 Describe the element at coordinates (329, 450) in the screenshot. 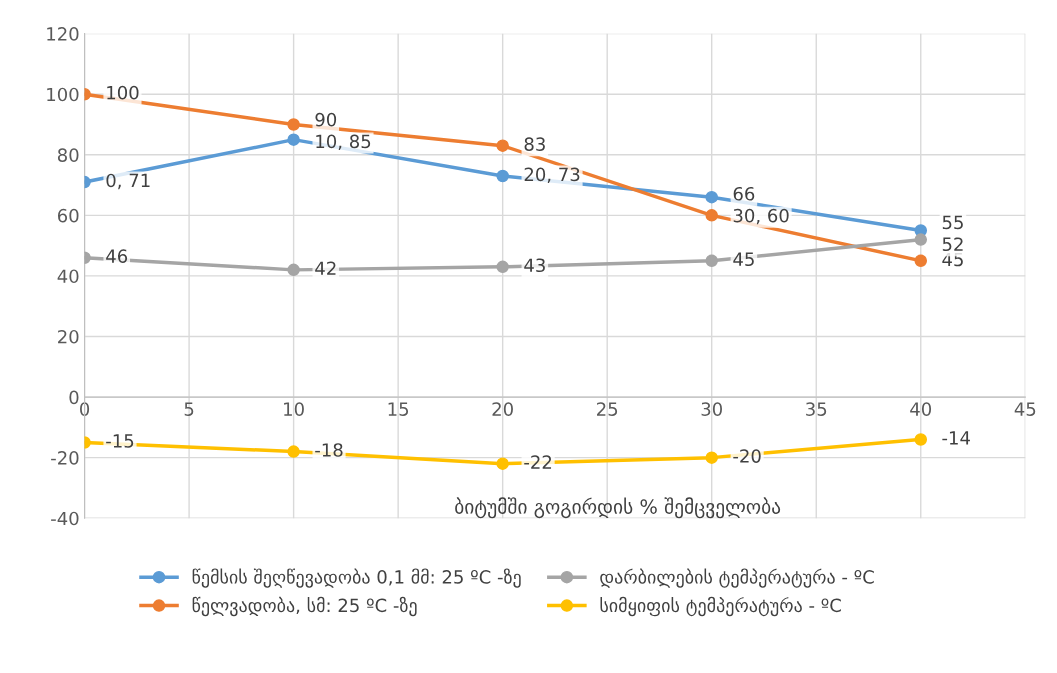

I see `data-label: -18` at that location.